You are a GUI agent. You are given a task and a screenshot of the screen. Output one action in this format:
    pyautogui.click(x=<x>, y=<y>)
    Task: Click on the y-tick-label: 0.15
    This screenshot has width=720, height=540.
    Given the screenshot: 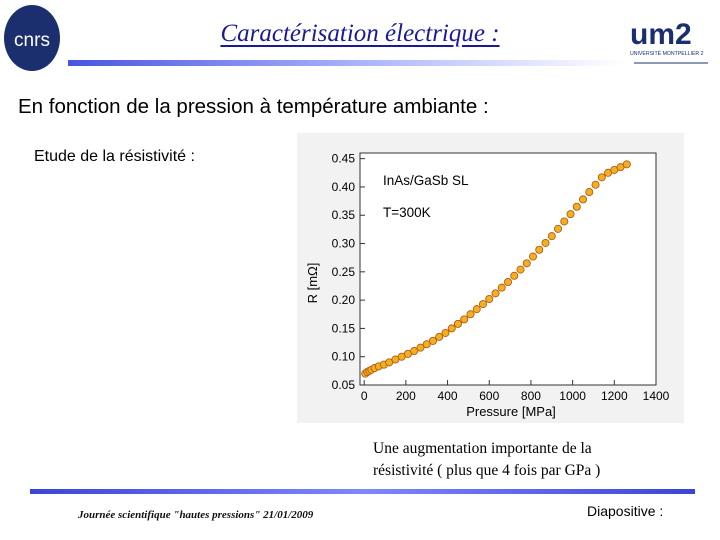 What is the action you would take?
    pyautogui.click(x=344, y=328)
    